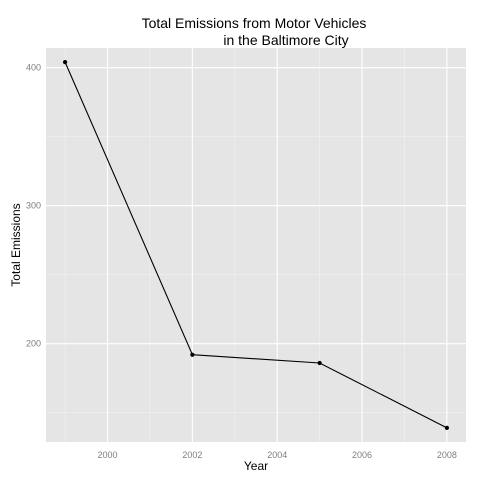 This screenshot has height=480, width=480. Describe the element at coordinates (192, 455) in the screenshot. I see `x-tick-label: 2002` at that location.